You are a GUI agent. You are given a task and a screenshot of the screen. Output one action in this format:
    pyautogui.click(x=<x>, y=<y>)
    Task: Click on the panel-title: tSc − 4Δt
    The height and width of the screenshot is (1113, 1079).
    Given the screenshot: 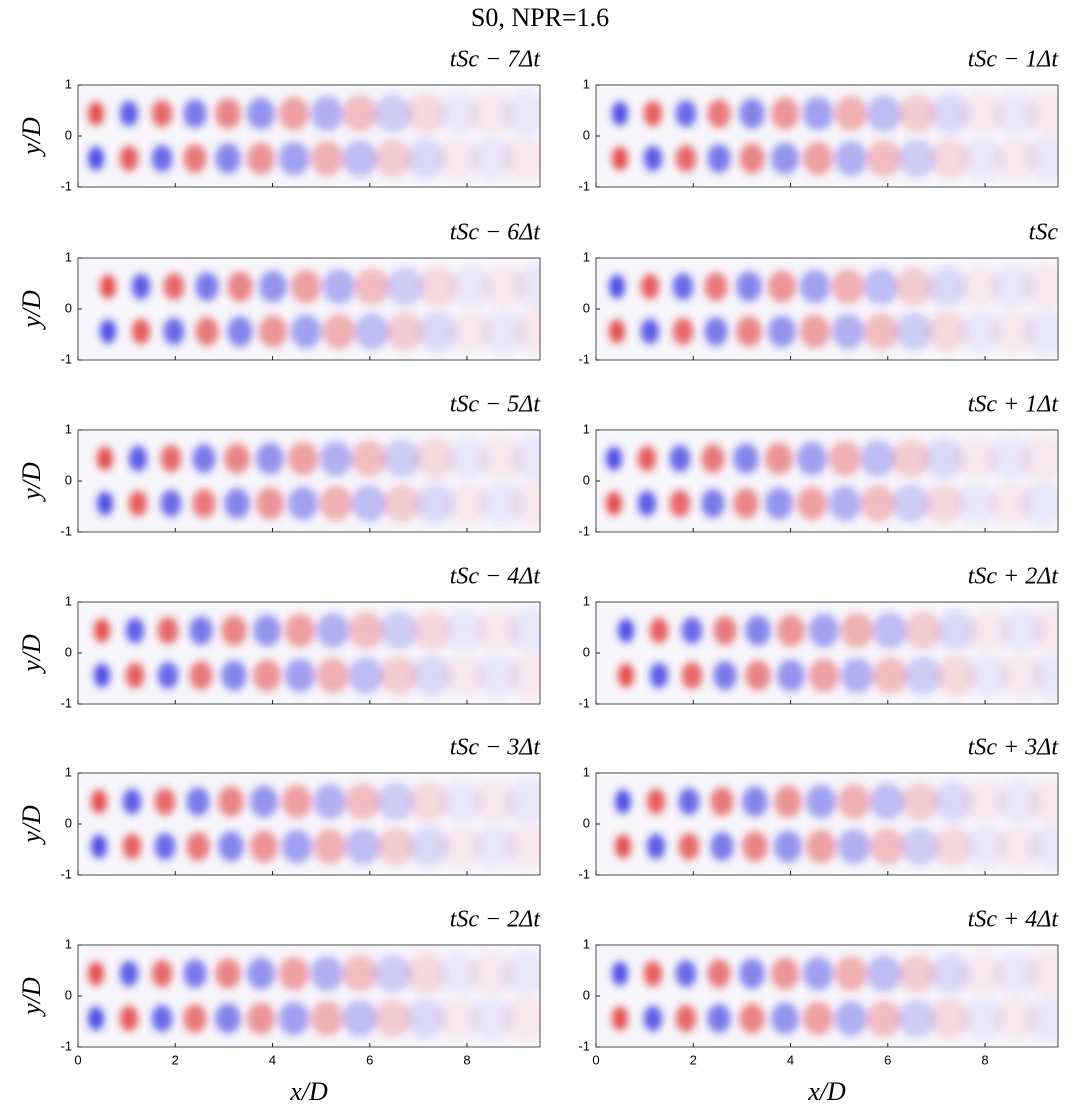 What is the action you would take?
    pyautogui.click(x=496, y=577)
    